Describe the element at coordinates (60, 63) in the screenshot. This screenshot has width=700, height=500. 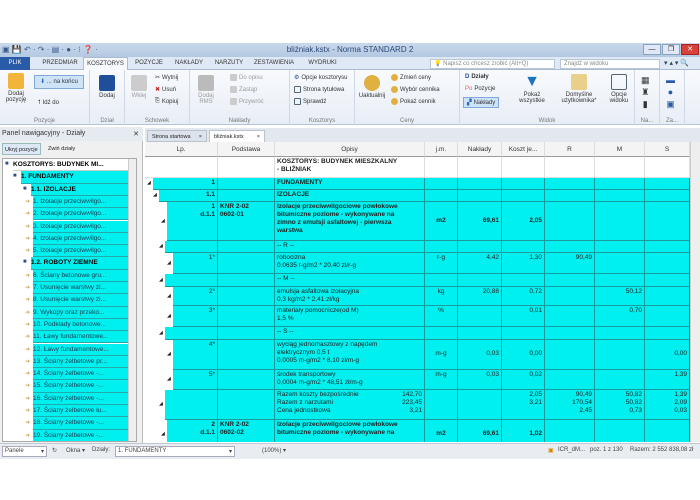
I see `tab-przedmiar: PRZEDMIAR` at that location.